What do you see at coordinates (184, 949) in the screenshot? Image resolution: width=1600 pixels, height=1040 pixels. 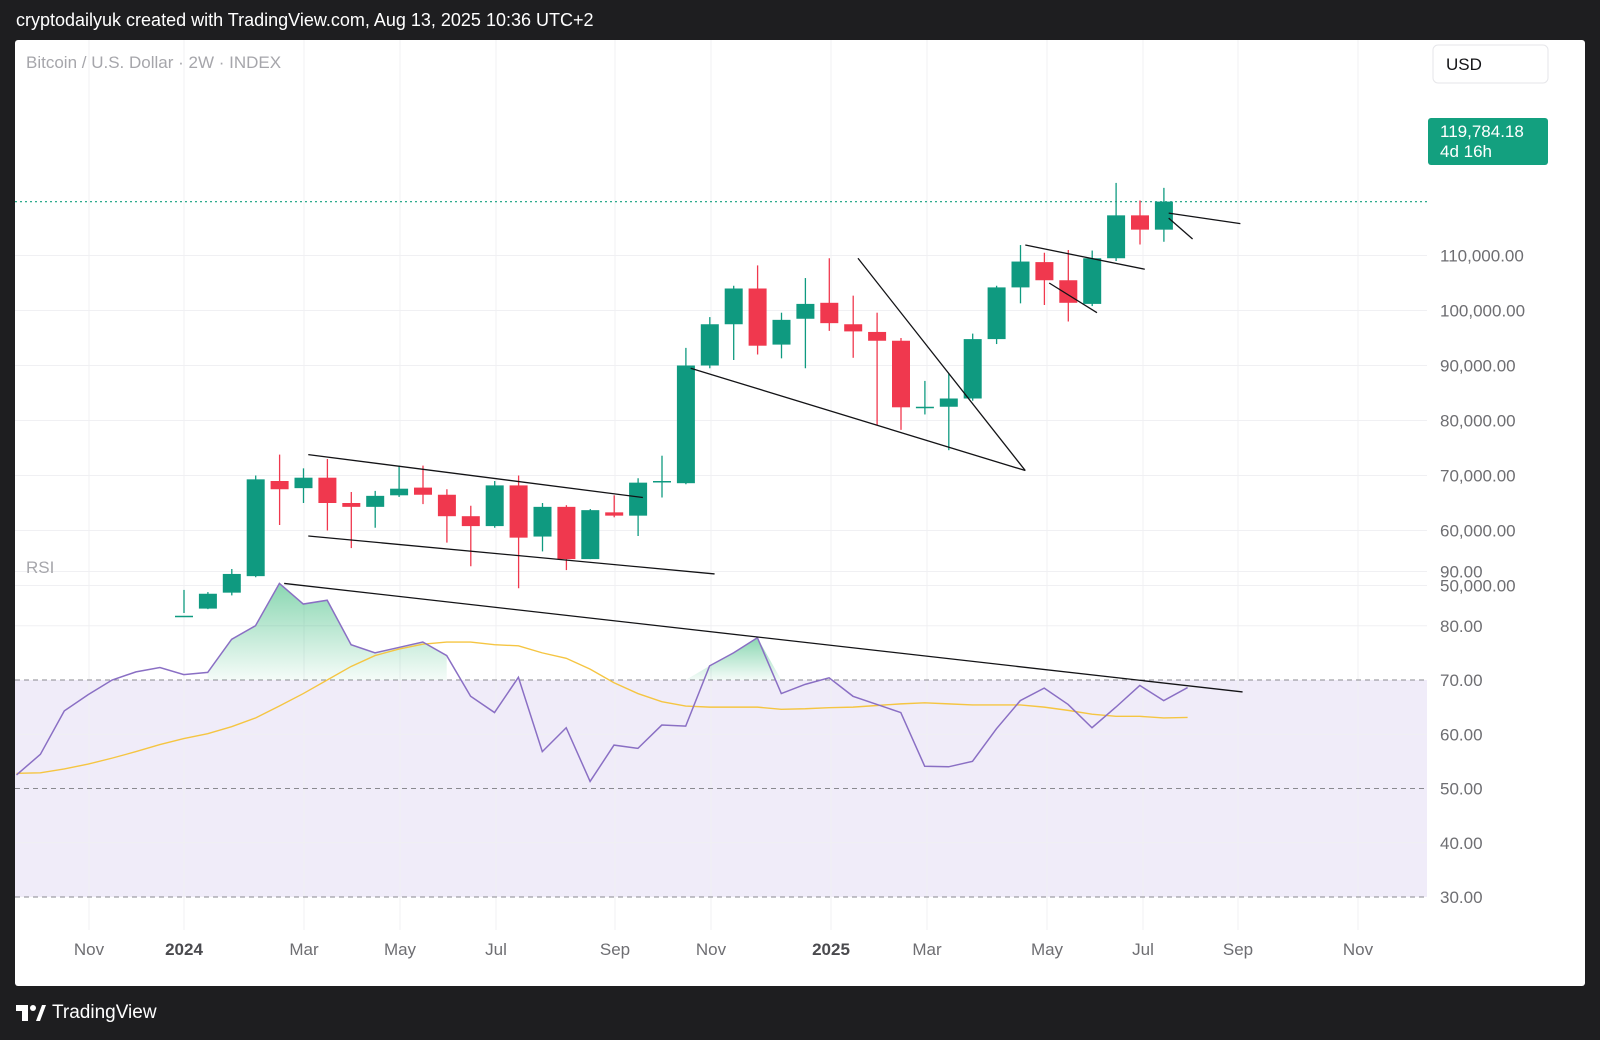 I see `x-tick-label: 2024` at bounding box center [184, 949].